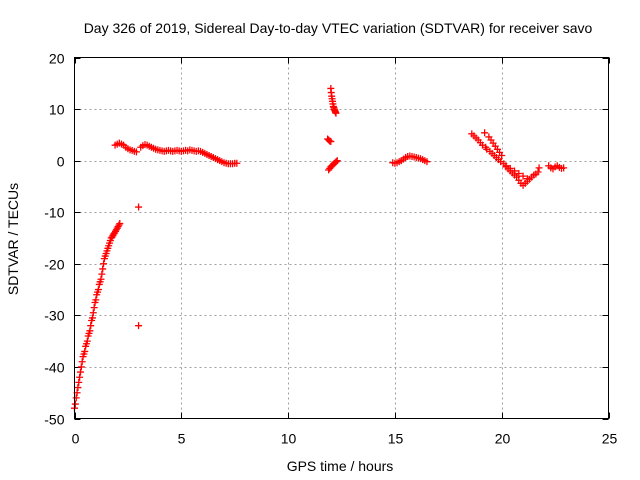 This screenshot has width=640, height=480. Describe the element at coordinates (289, 439) in the screenshot. I see `x-tick-label: 10` at that location.